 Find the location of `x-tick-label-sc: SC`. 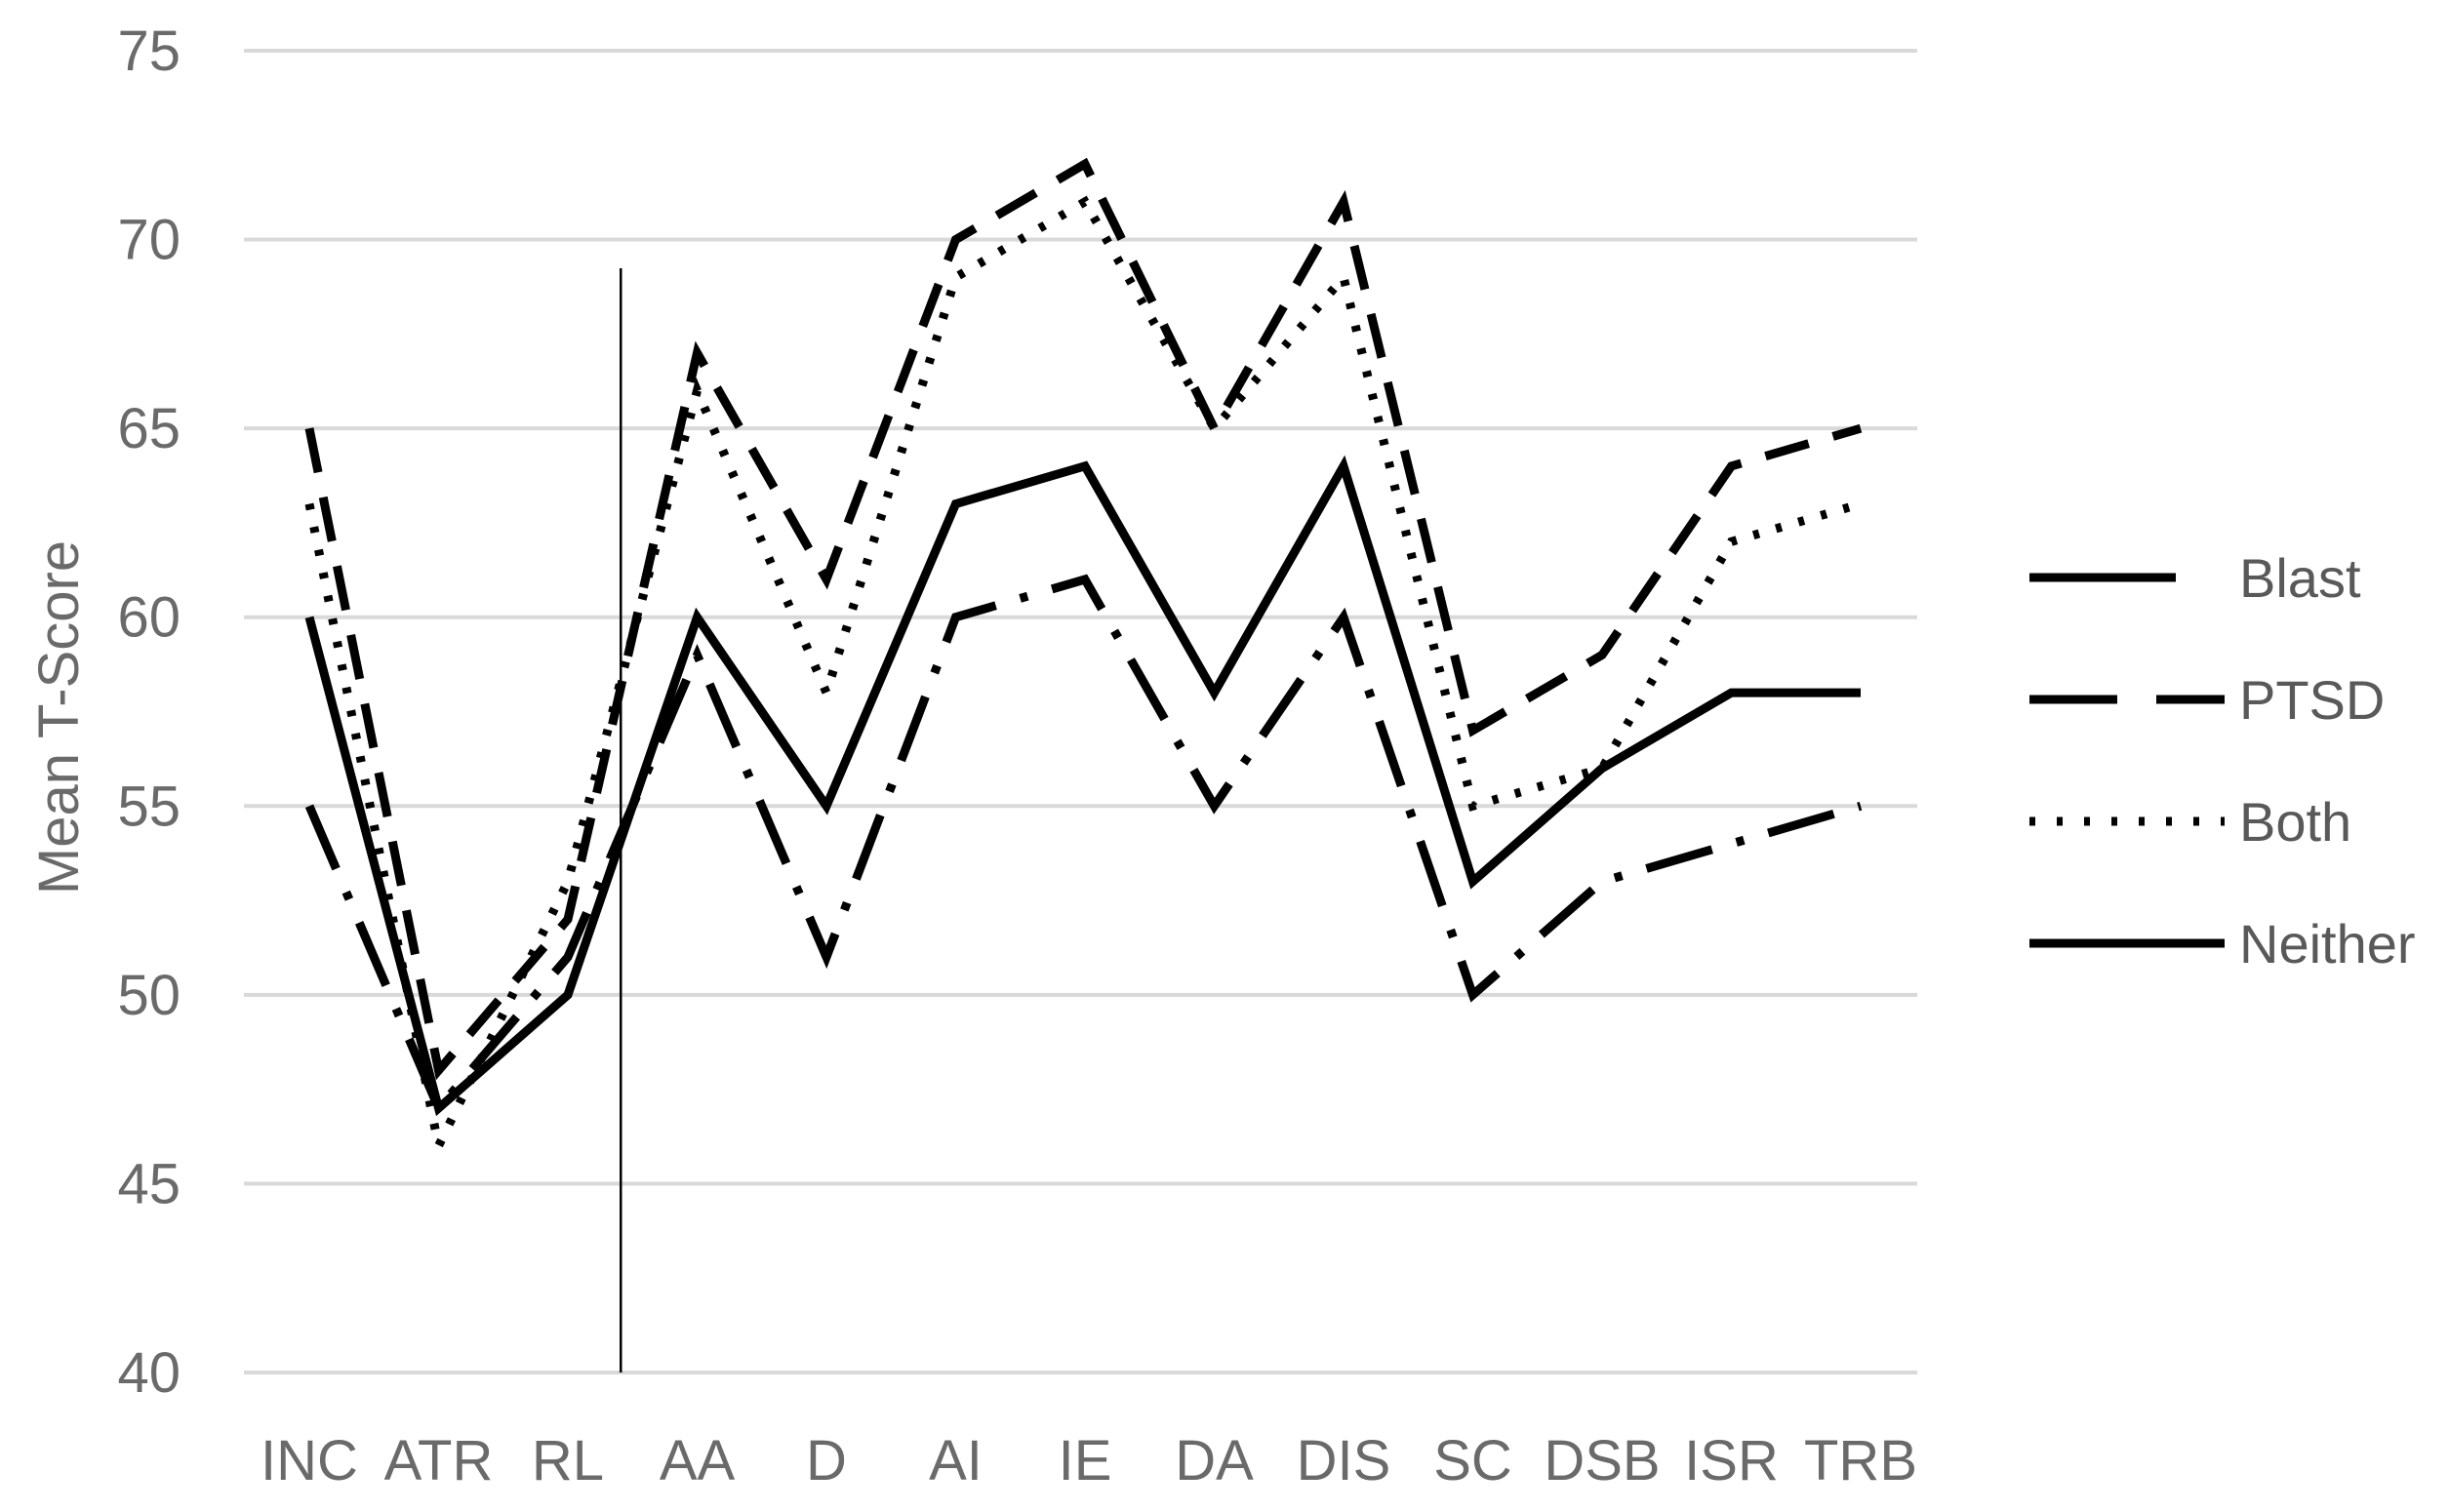

x-tick-label-sc: SC is located at coordinates (1472, 1460).